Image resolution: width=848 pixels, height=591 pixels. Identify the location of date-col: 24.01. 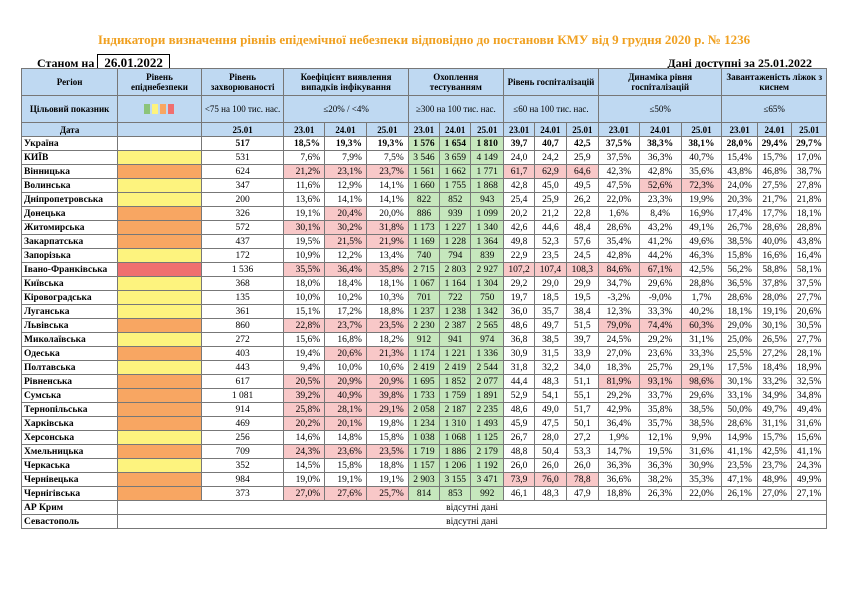
(455, 129).